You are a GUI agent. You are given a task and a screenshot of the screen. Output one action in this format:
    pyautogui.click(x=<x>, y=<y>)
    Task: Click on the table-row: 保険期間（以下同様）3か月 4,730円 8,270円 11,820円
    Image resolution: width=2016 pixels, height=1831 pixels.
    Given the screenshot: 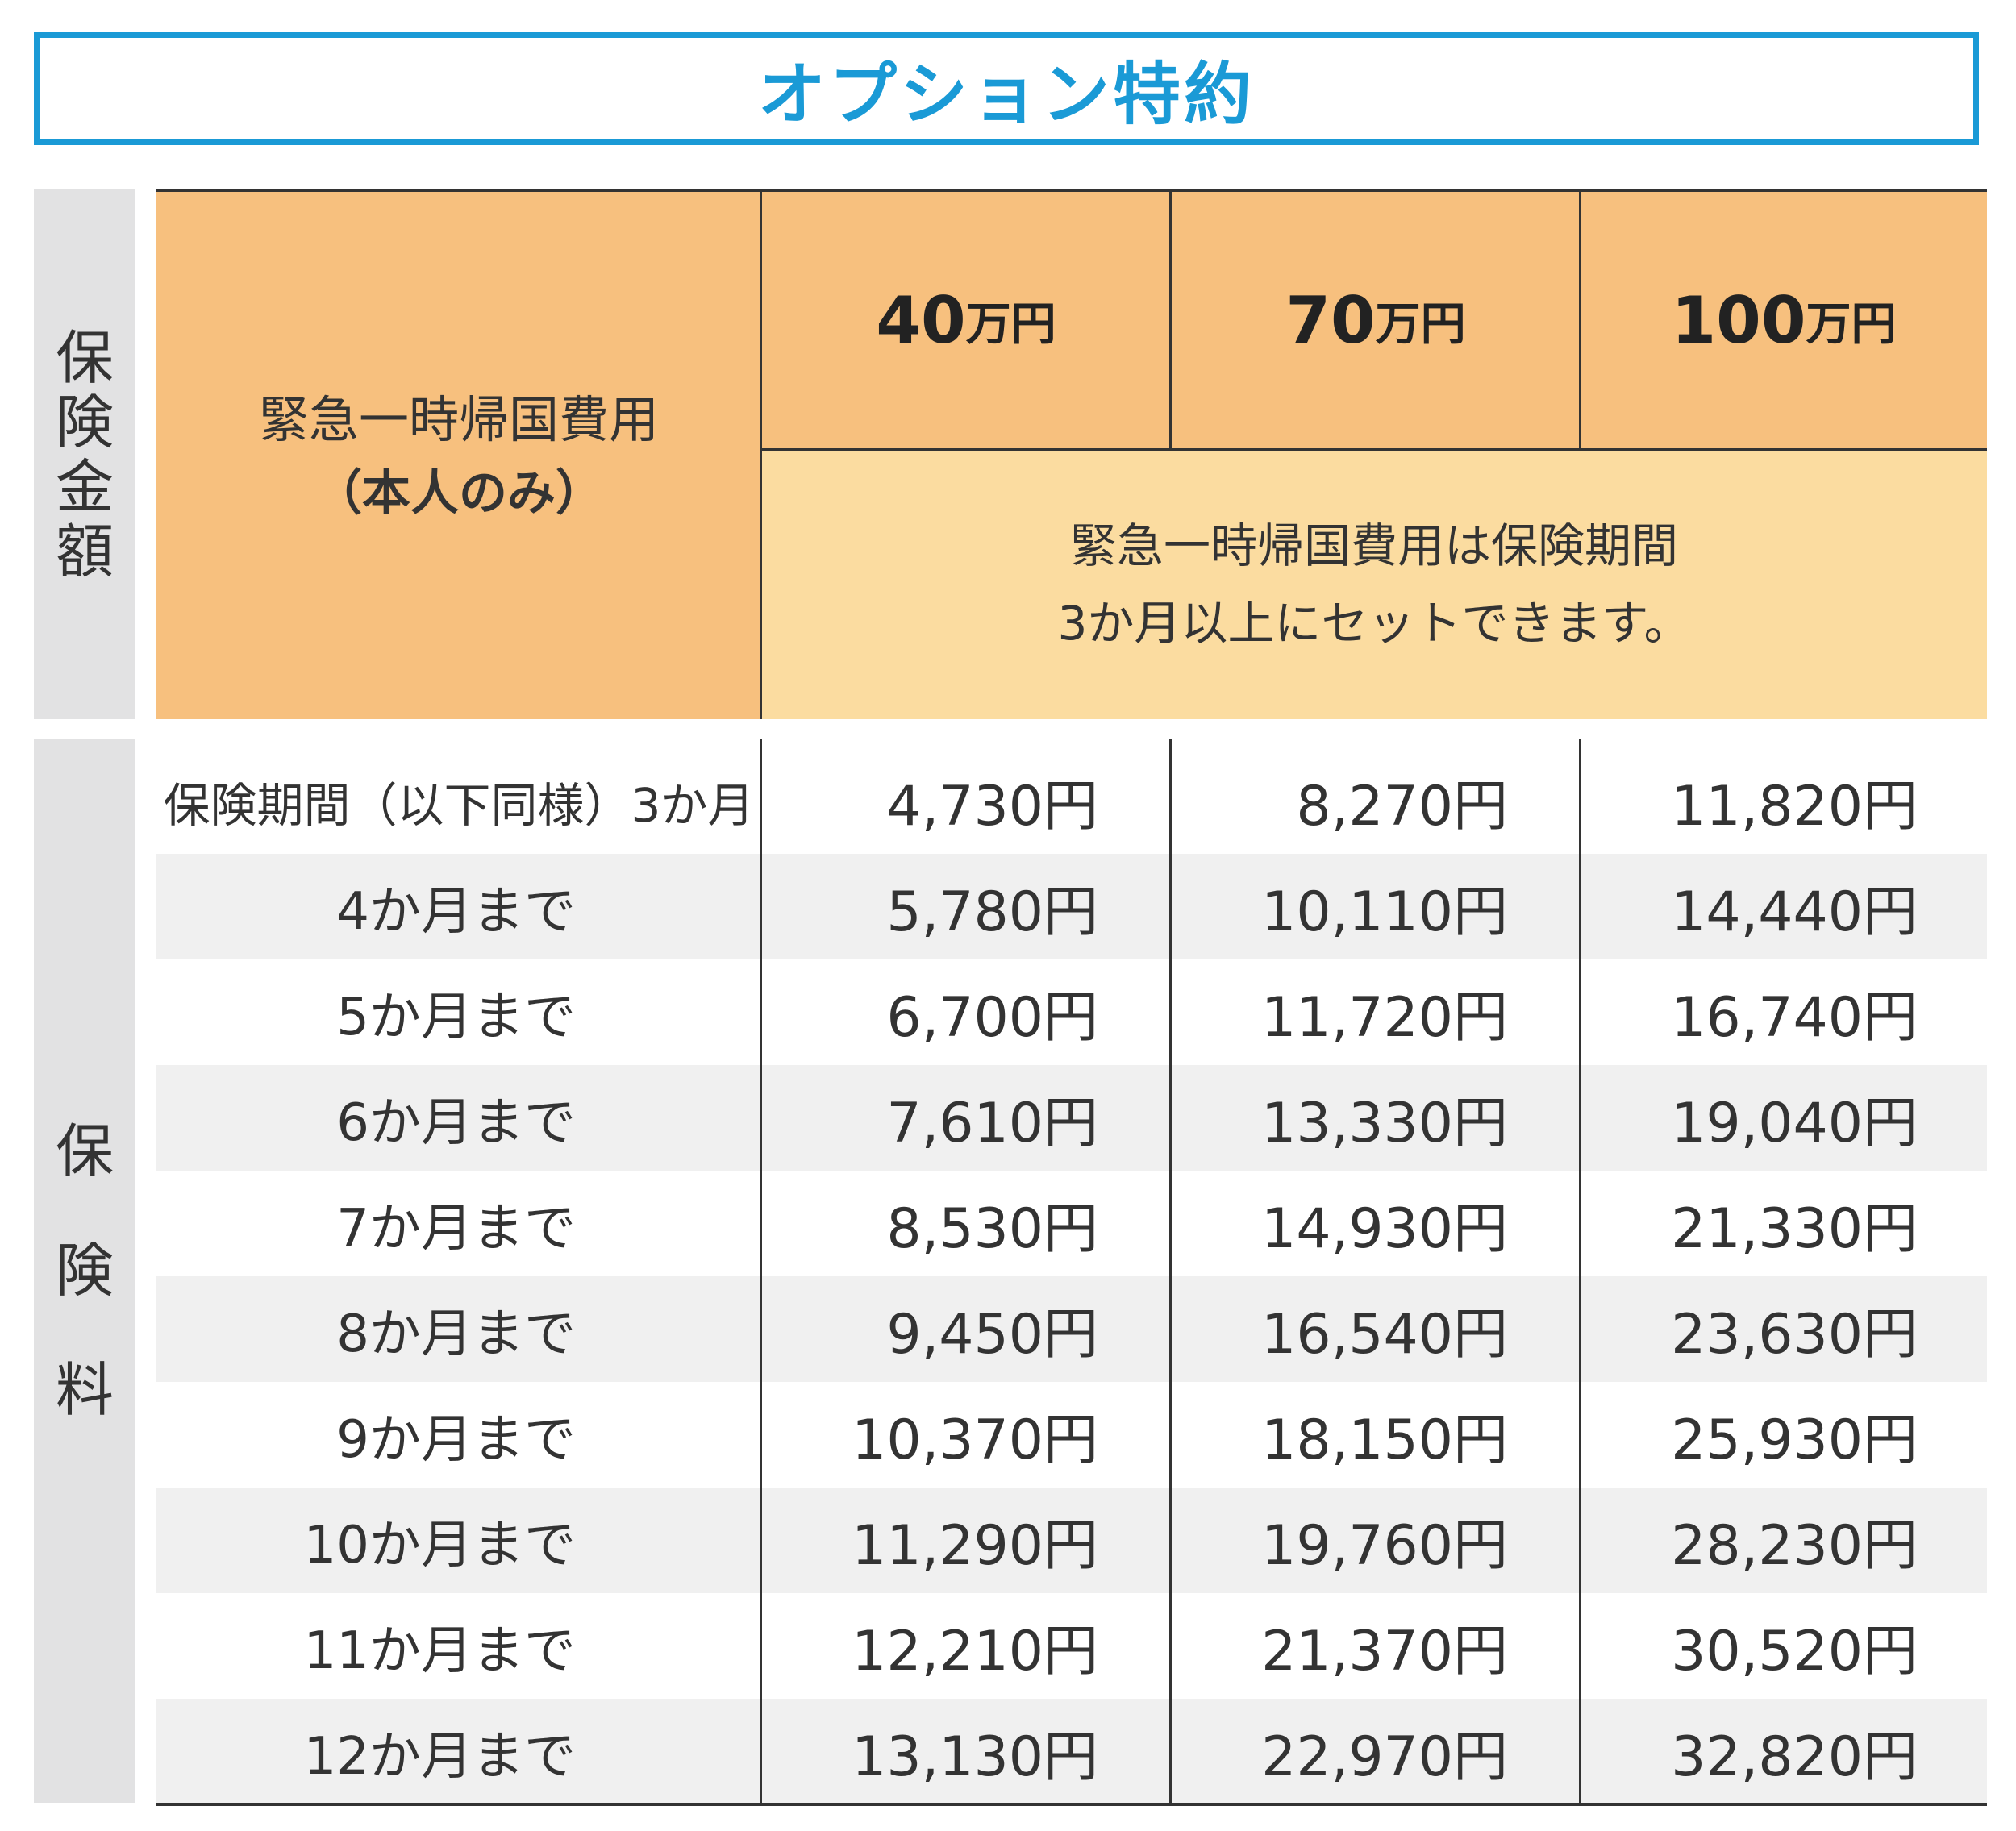 What is the action you would take?
    pyautogui.click(x=1071, y=801)
    